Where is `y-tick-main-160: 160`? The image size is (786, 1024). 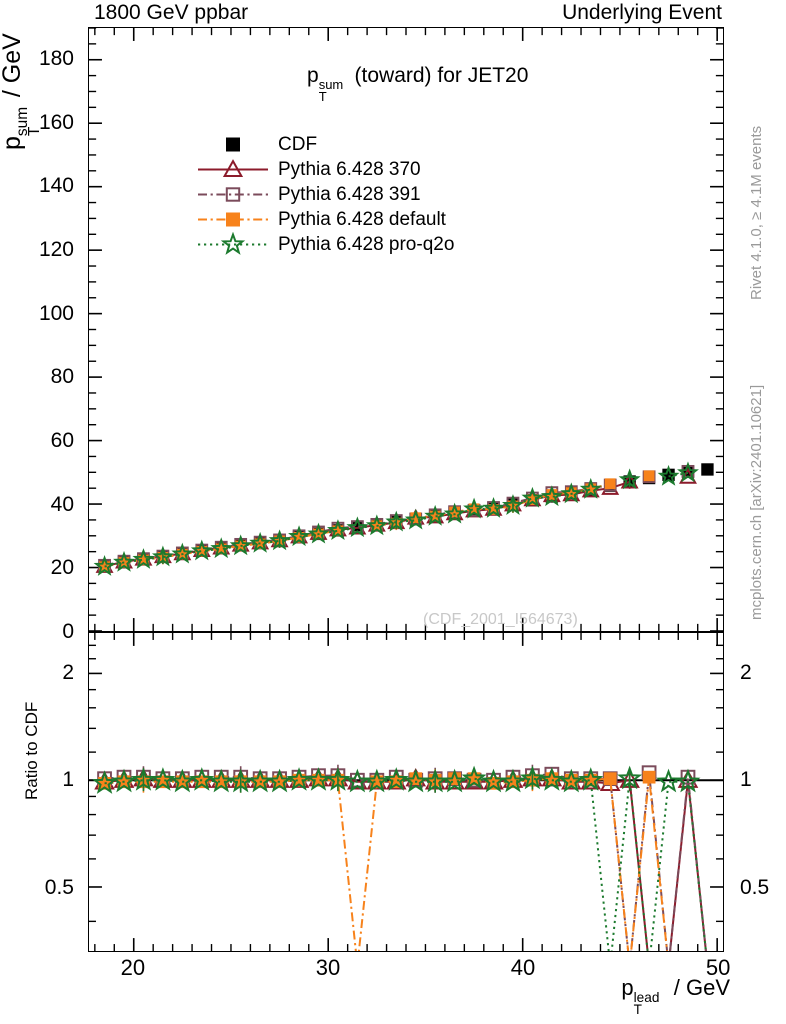
y-tick-main-160: 160 is located at coordinates (56, 122).